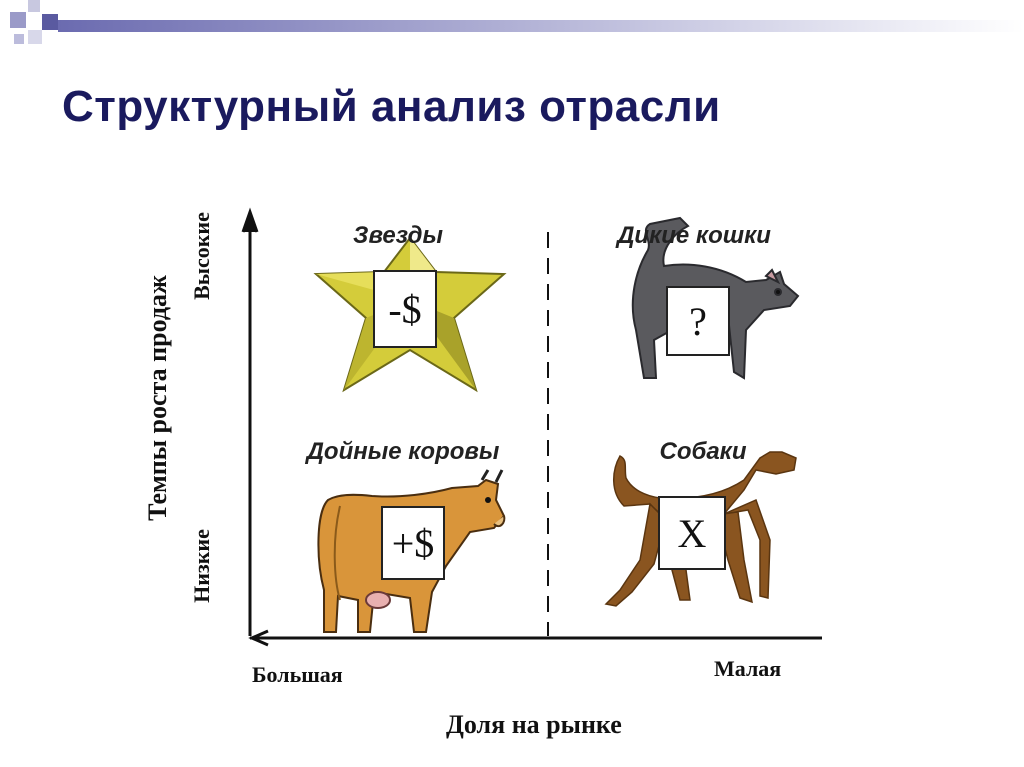  What do you see at coordinates (748, 668) in the screenshot?
I see `x-axis-small-label: Малая` at bounding box center [748, 668].